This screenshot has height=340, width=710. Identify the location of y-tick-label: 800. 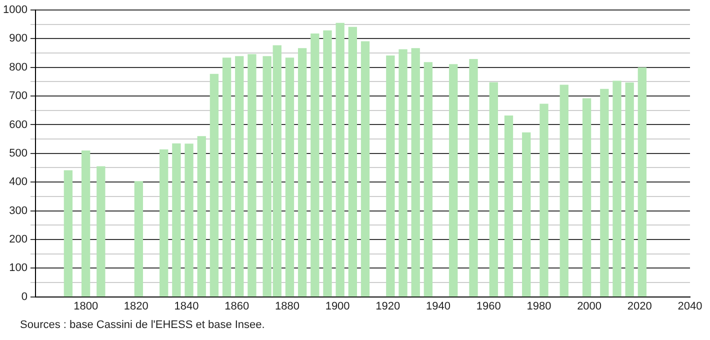
(18, 67).